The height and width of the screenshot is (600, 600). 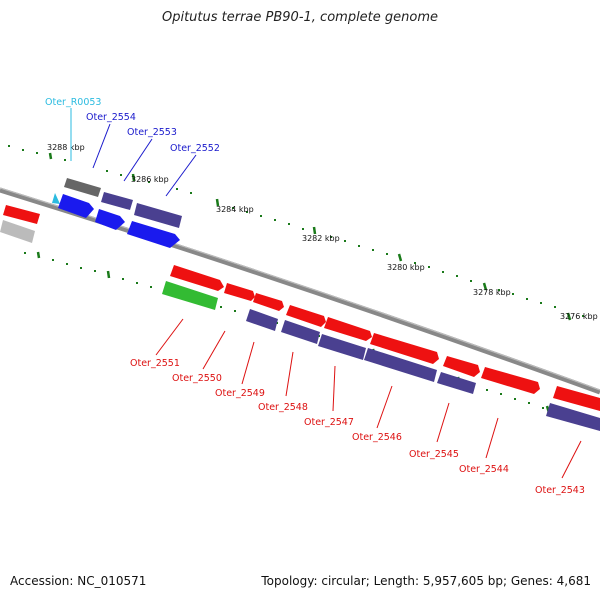 What do you see at coordinates (197, 378) in the screenshot?
I see `gene-label-2550: Oter_2550` at bounding box center [197, 378].